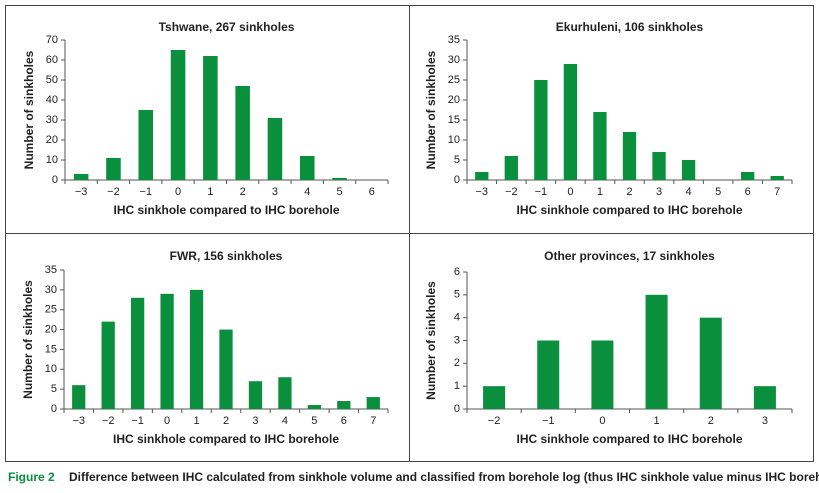 The width and height of the screenshot is (819, 493). I want to click on y-tick-label: 25, so click(454, 80).